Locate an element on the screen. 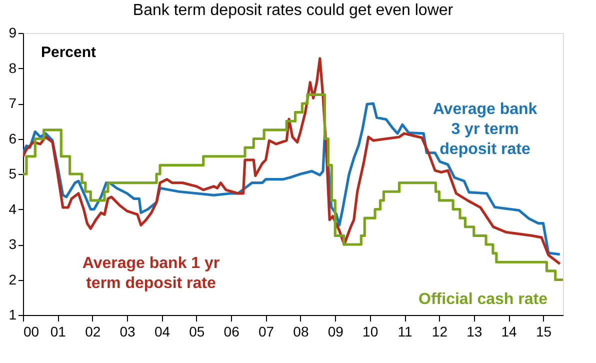 The image size is (596, 363). x-tick-label: 03 is located at coordinates (128, 332).